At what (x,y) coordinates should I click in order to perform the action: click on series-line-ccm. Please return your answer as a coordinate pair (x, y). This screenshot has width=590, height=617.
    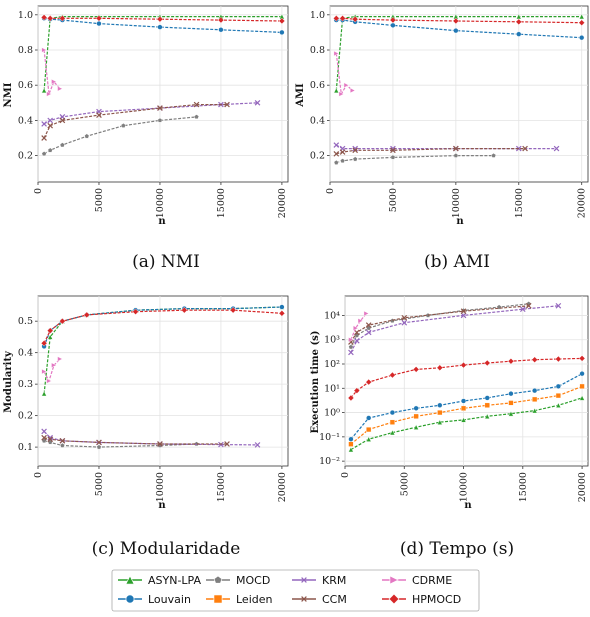
    Looking at the image, I should click on (135, 121).